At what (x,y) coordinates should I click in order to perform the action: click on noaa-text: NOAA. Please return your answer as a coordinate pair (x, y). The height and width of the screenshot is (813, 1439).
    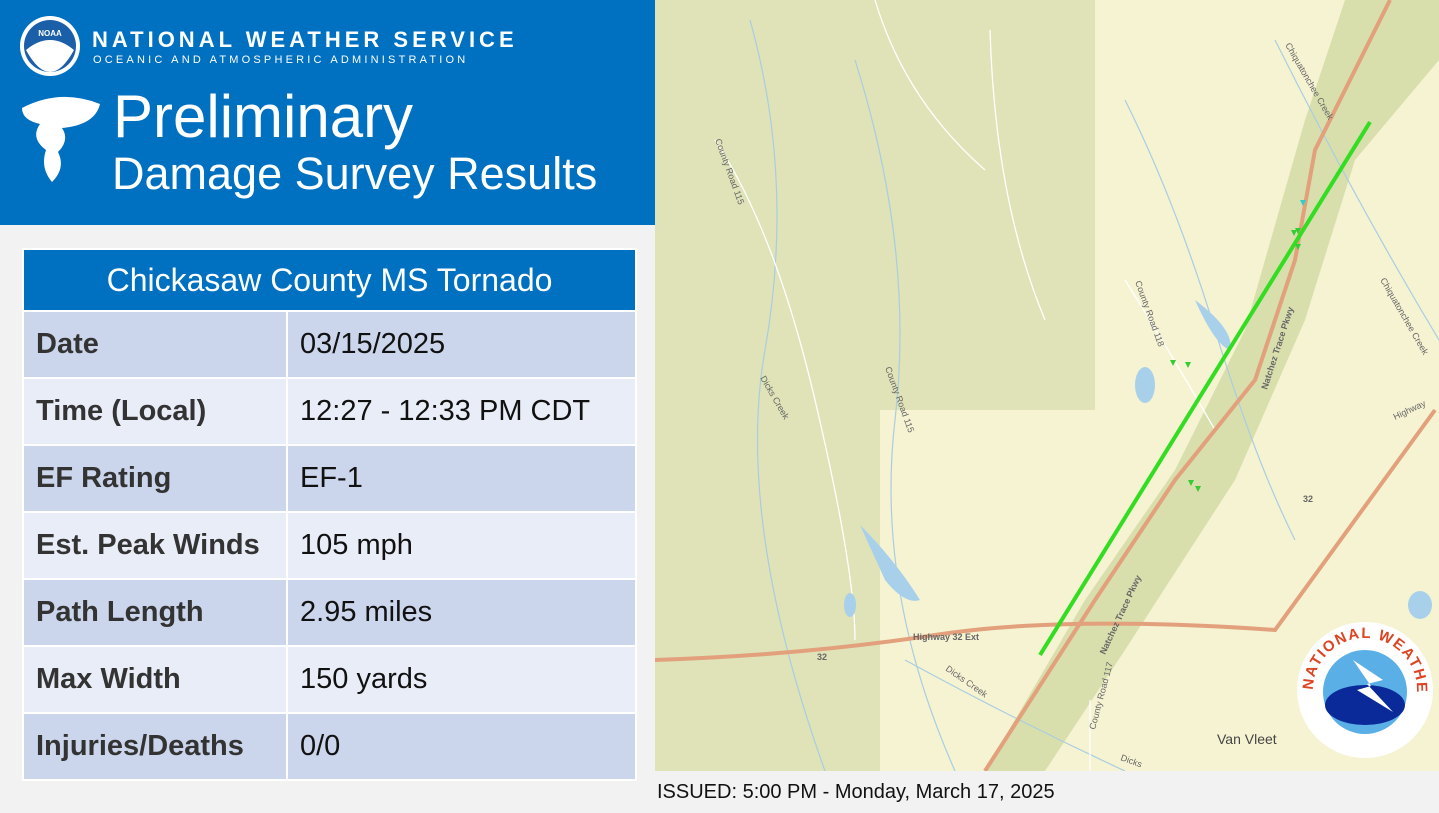
    Looking at the image, I should click on (50, 33).